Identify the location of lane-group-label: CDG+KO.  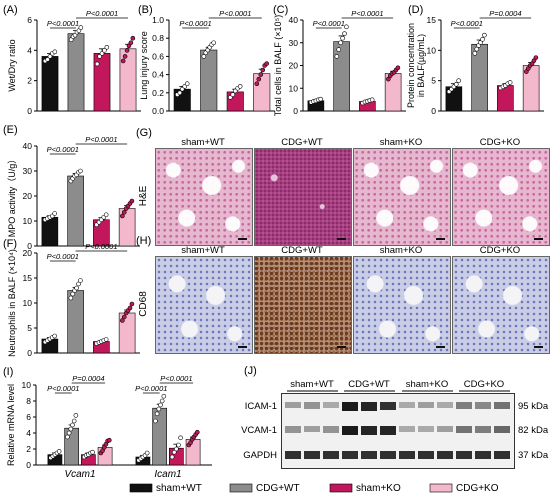
(484, 384).